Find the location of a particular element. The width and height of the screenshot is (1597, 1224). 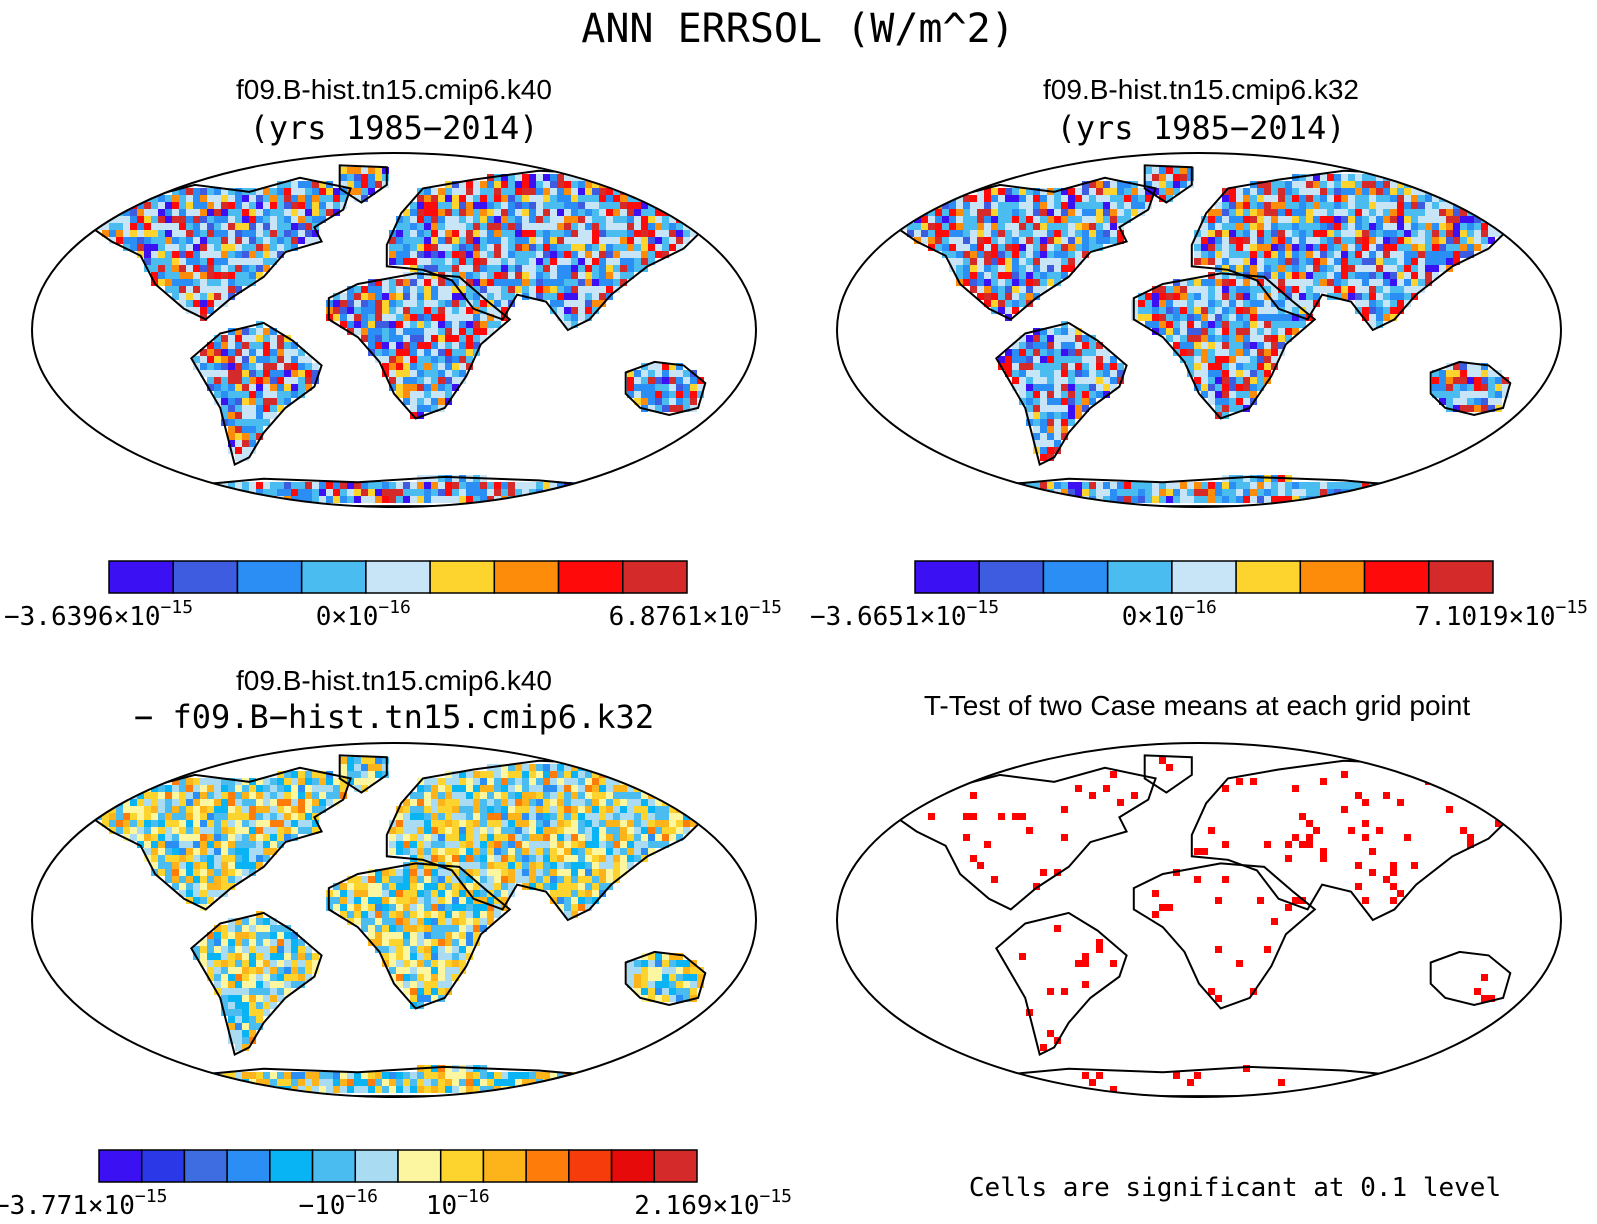

panel-case2-colorbar: −3.6651×10−15 0×10−16 7.1019×10−15 is located at coordinates (1199, 596).